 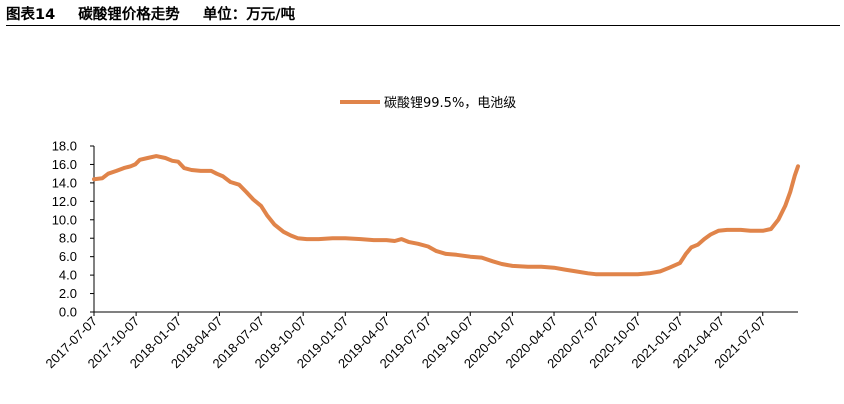 I want to click on y-tick-label: 2.0, so click(x=68, y=293).